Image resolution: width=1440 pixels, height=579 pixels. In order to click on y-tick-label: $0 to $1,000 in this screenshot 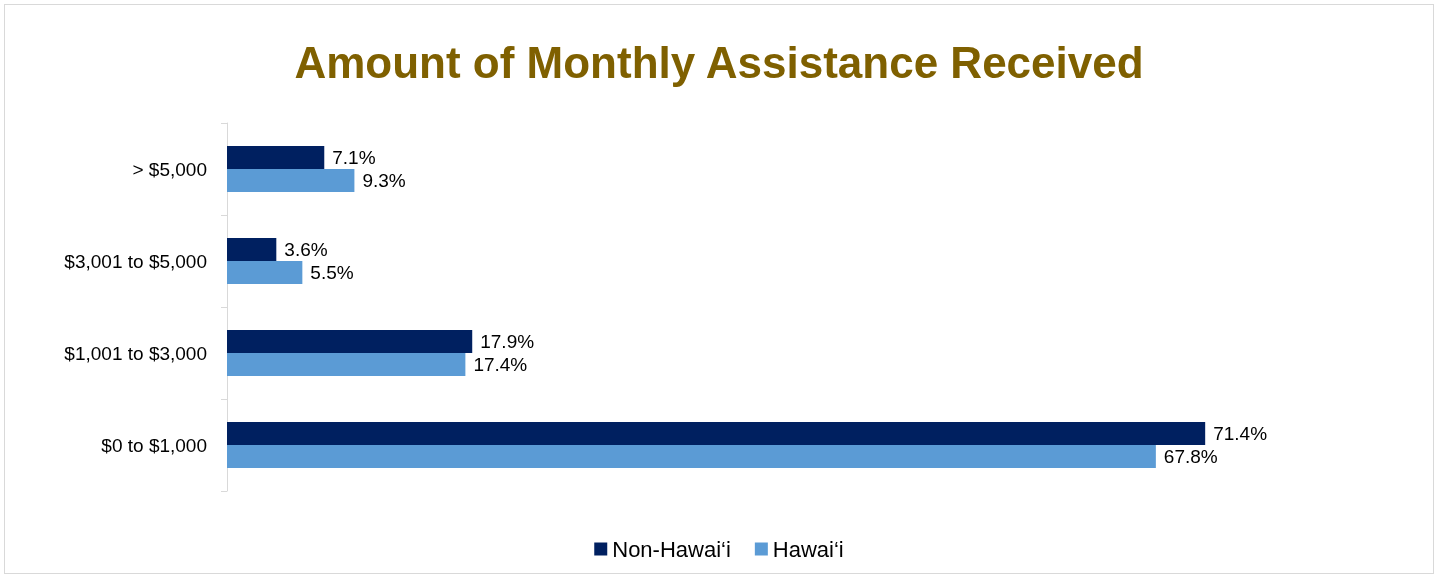, I will do `click(154, 445)`.